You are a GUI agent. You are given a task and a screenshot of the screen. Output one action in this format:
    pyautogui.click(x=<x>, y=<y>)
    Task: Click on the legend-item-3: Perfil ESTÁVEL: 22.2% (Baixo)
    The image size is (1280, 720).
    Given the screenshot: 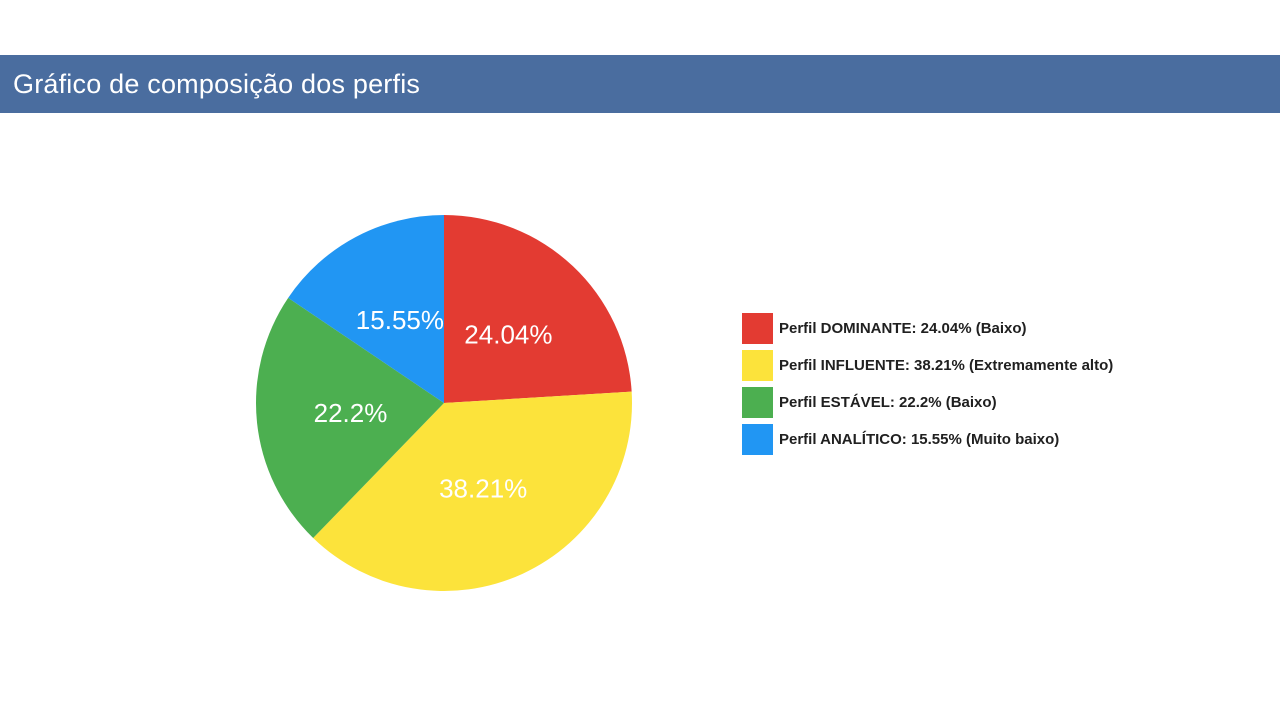 What is the action you would take?
    pyautogui.click(x=927, y=402)
    